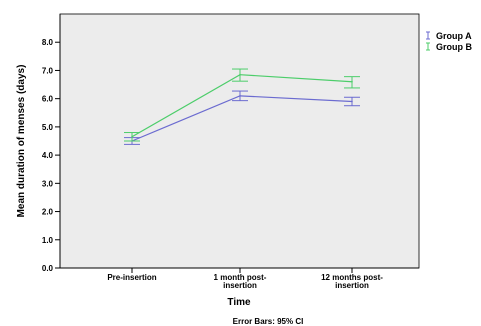  I want to click on group-b-legend-label: Group B, so click(454, 47).